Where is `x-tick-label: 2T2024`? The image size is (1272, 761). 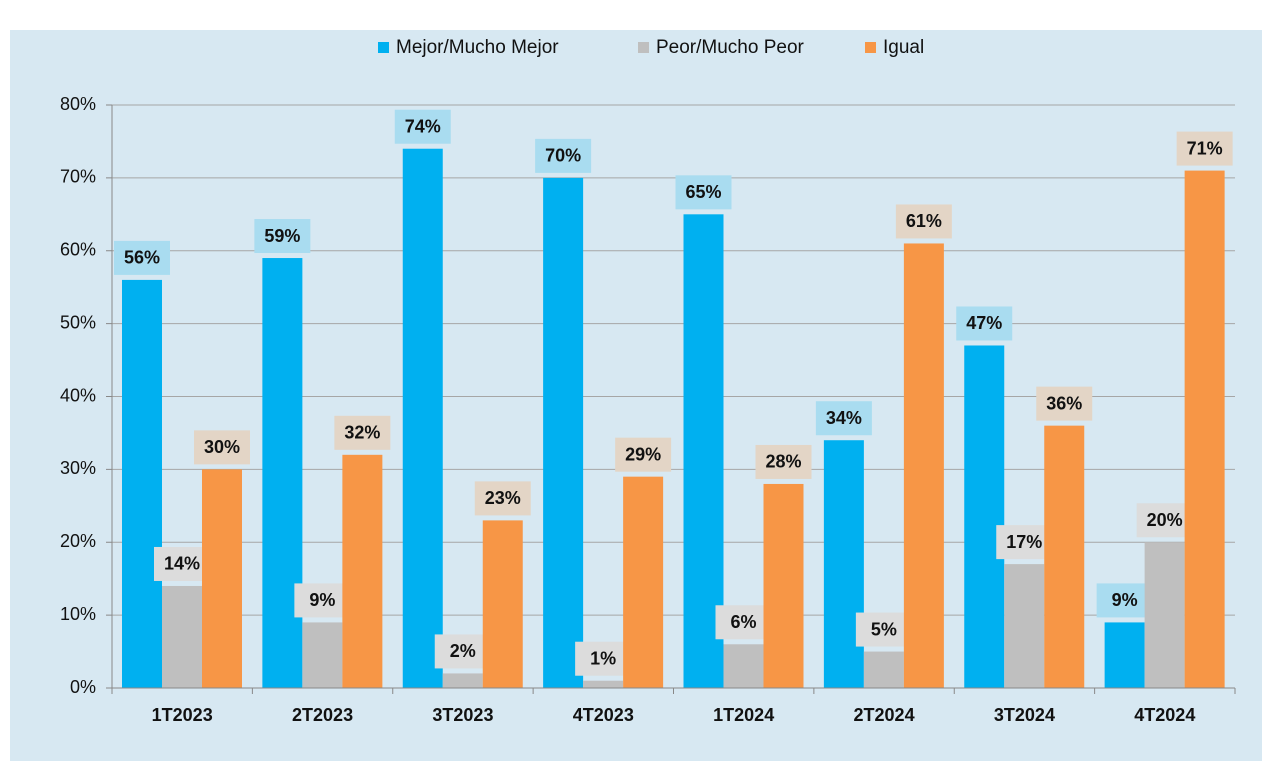
x-tick-label: 2T2024 is located at coordinates (884, 715).